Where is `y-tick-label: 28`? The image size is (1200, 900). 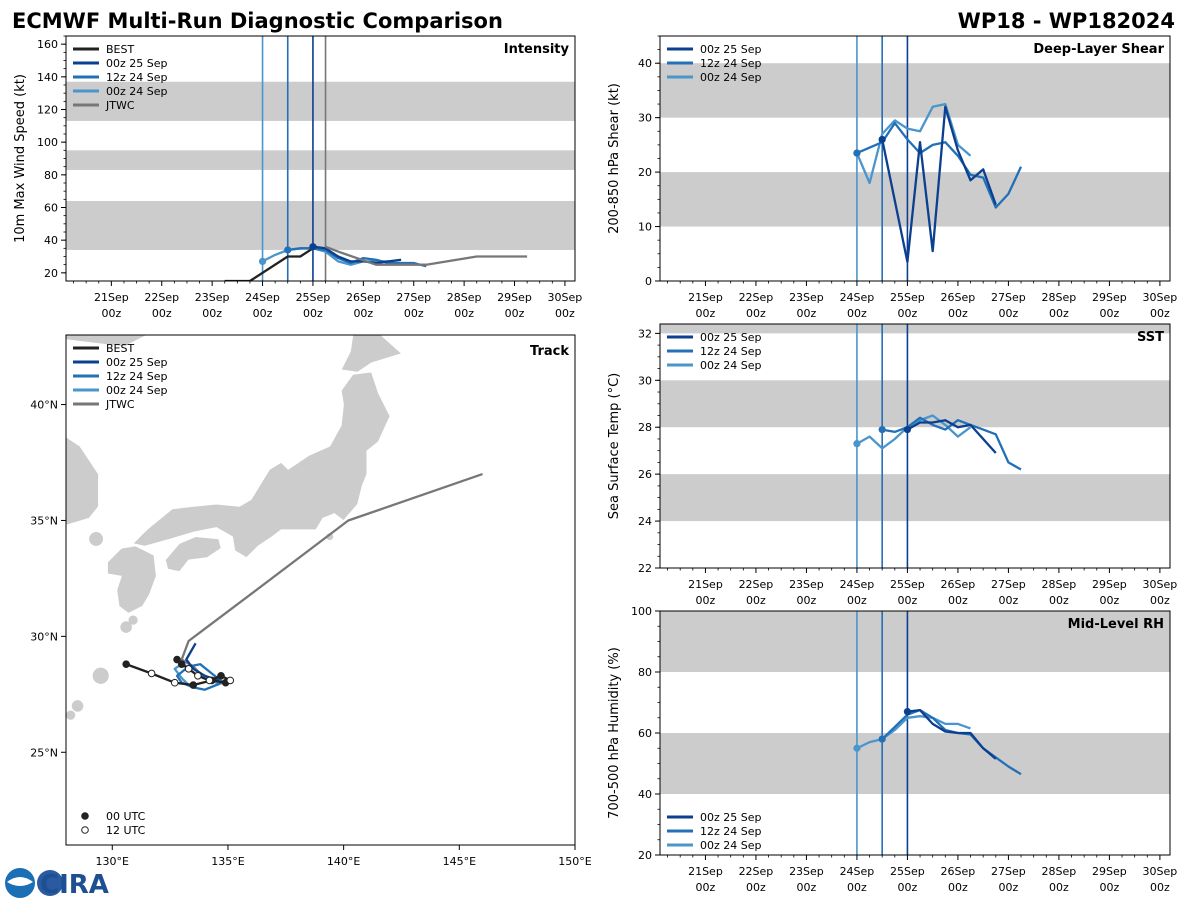
y-tick-label: 28 is located at coordinates (645, 427).